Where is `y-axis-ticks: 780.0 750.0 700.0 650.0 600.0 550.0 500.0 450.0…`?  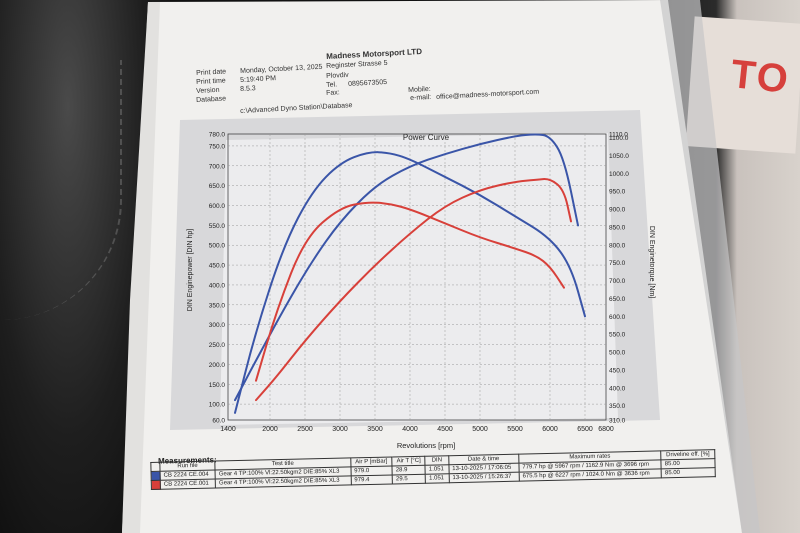 y-axis-ticks: 780.0 750.0 700.0 650.0 600.0 550.0 500.0 450.0… is located at coordinates (217, 278).